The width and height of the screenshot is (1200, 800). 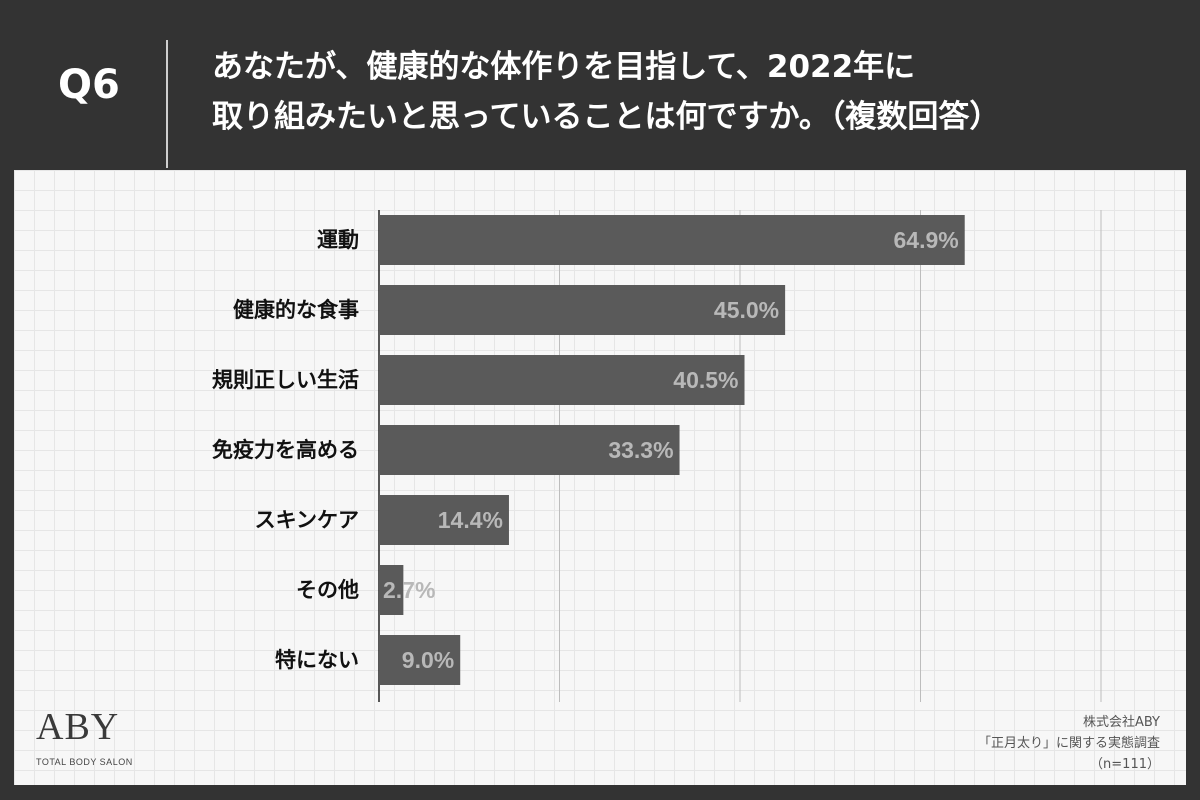 What do you see at coordinates (285, 380) in the screenshot?
I see `category-label: 規則正しい生活` at bounding box center [285, 380].